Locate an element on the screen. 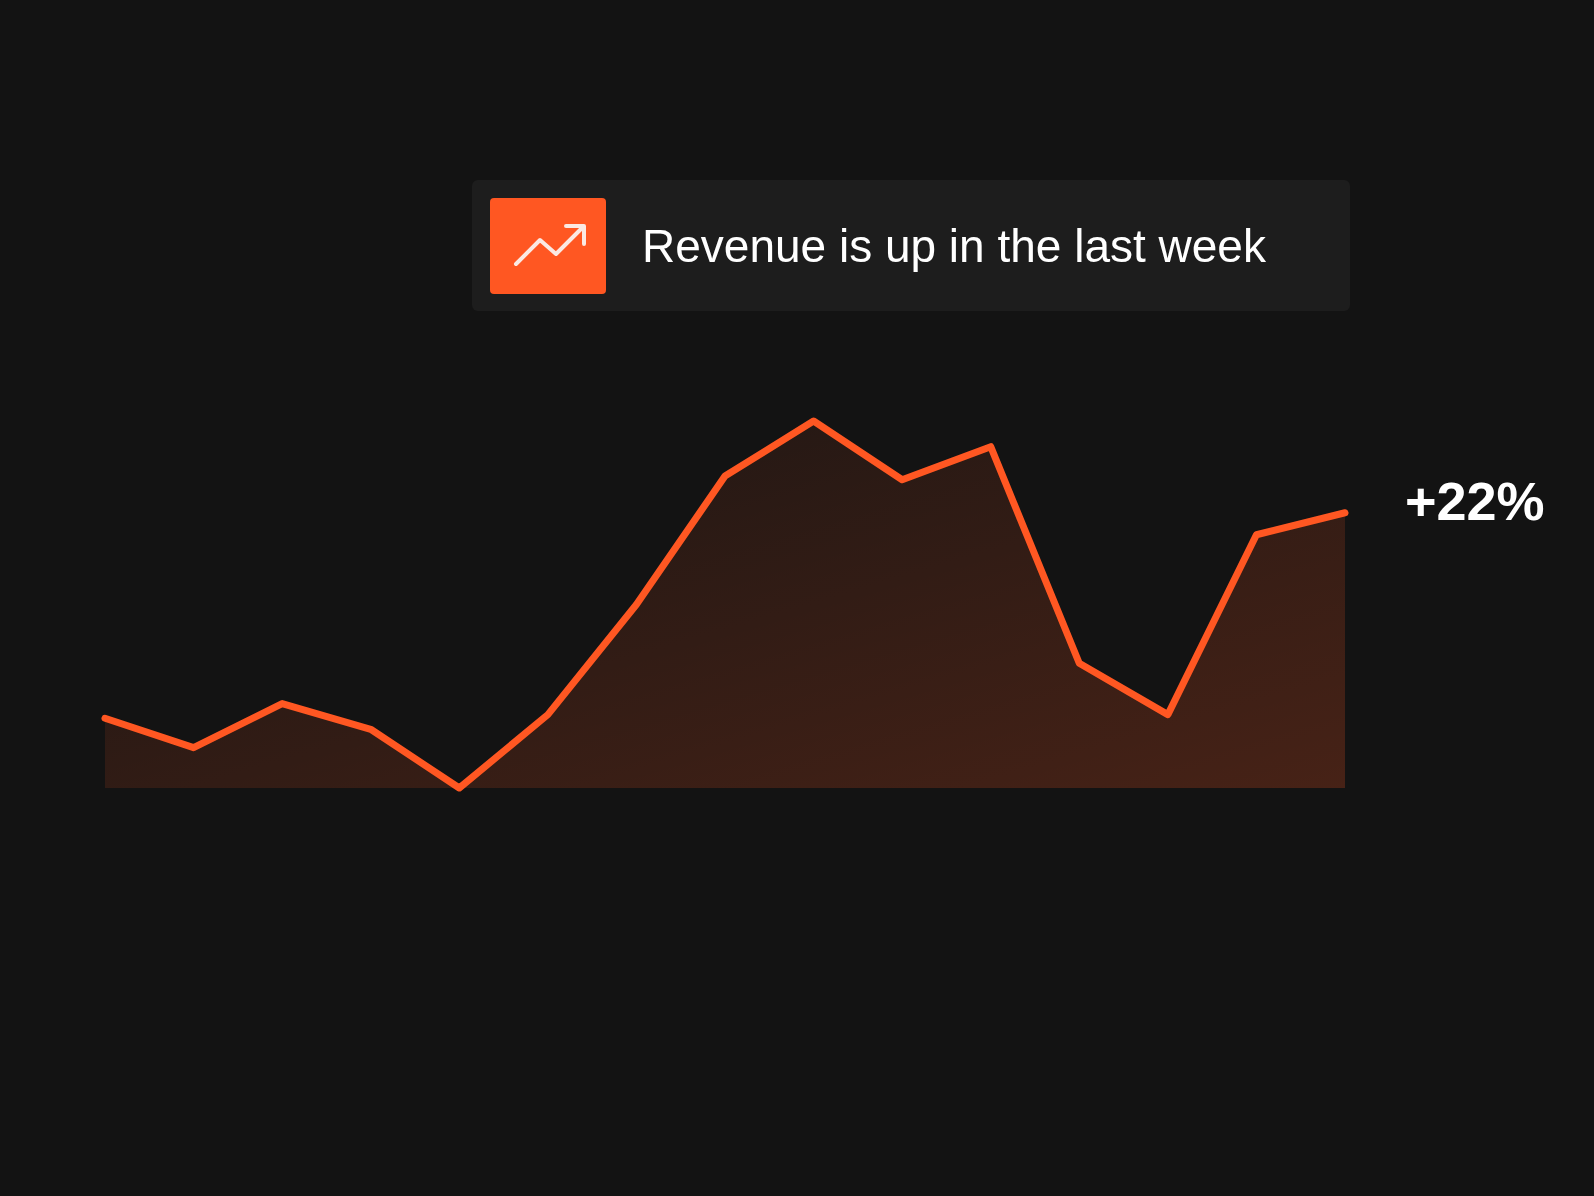 Image resolution: width=1594 pixels, height=1196 pixels. chart-title: Revenue is up in the last week is located at coordinates (954, 246).